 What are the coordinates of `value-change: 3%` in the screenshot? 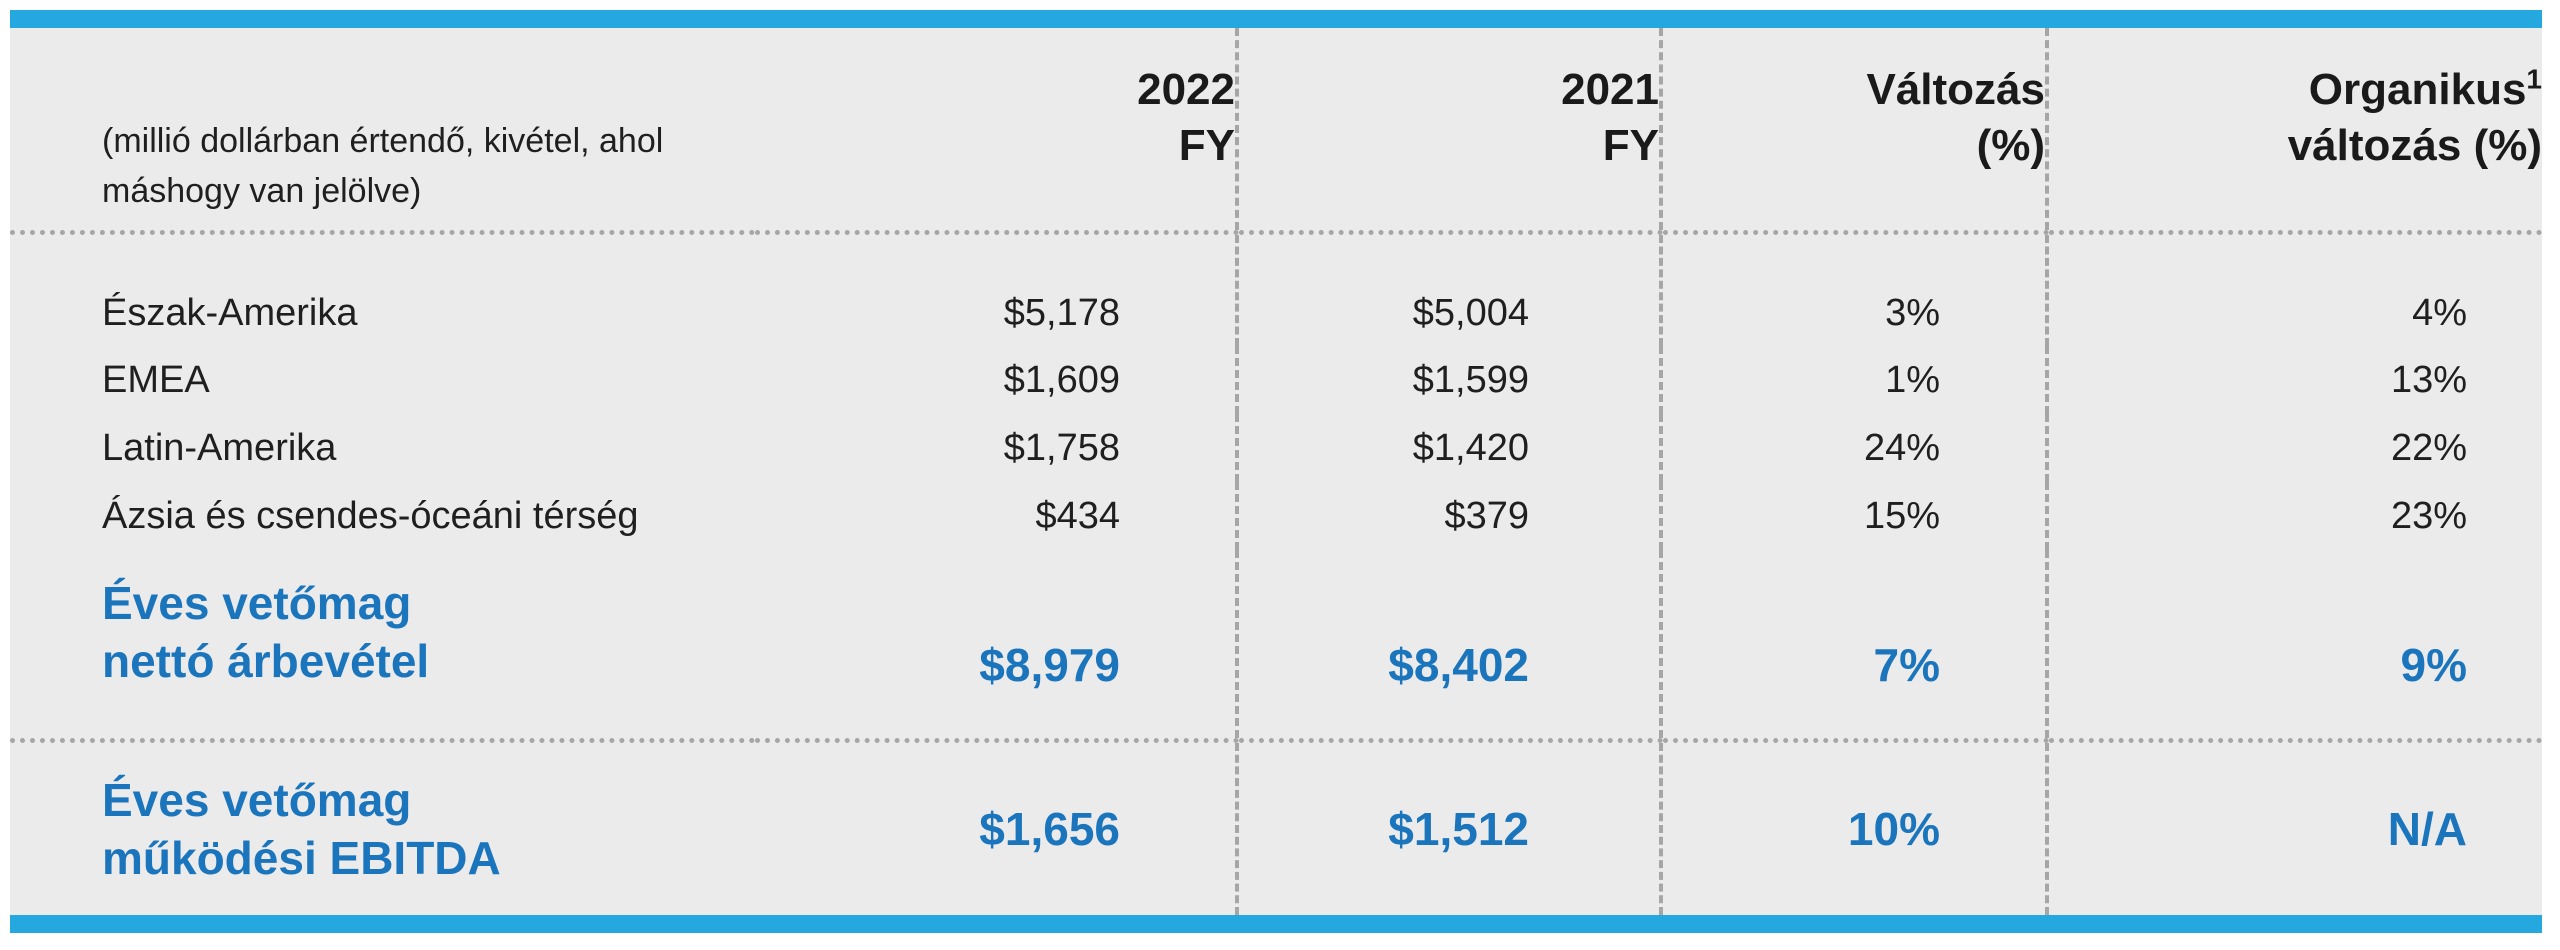 It's located at (1855, 289).